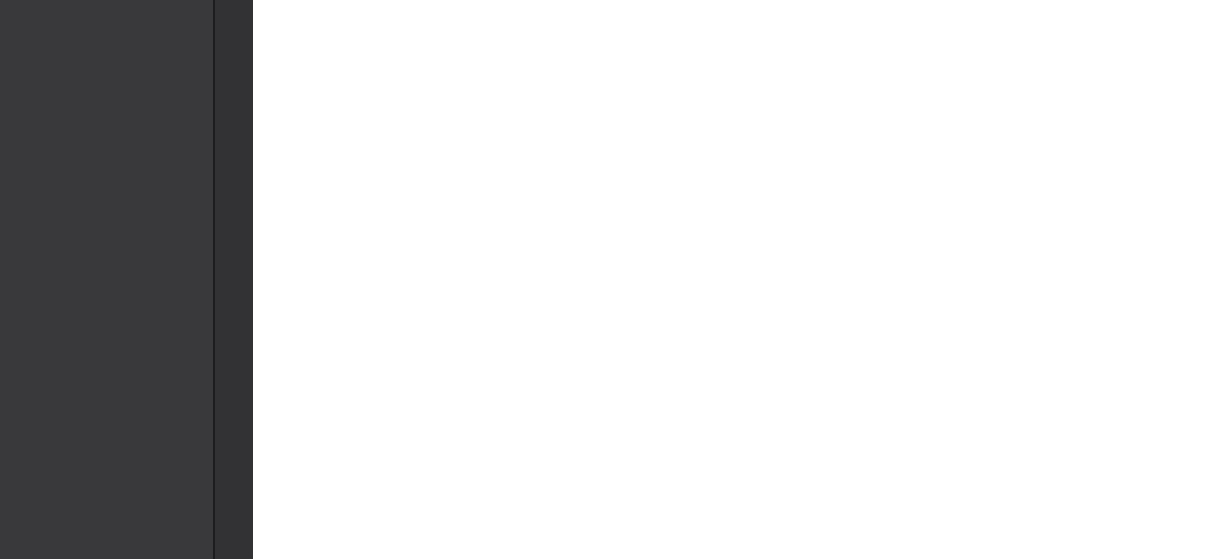 This screenshot has width=1222, height=559. I want to click on sidebar-divider, so click(214, 279).